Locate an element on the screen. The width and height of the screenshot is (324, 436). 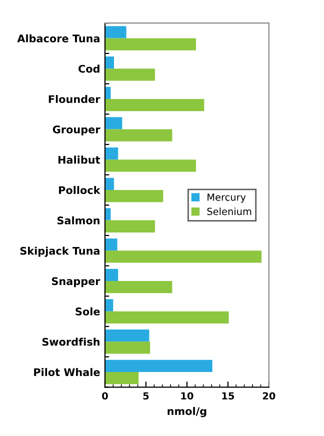
x-tick-label: 0 is located at coordinates (105, 396).